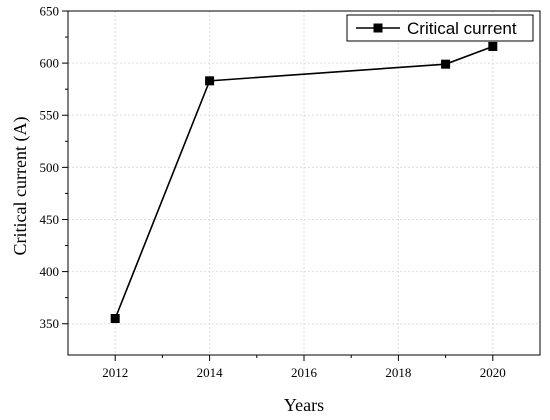  Describe the element at coordinates (210, 372) in the screenshot. I see `x-tick-label: 2014` at that location.